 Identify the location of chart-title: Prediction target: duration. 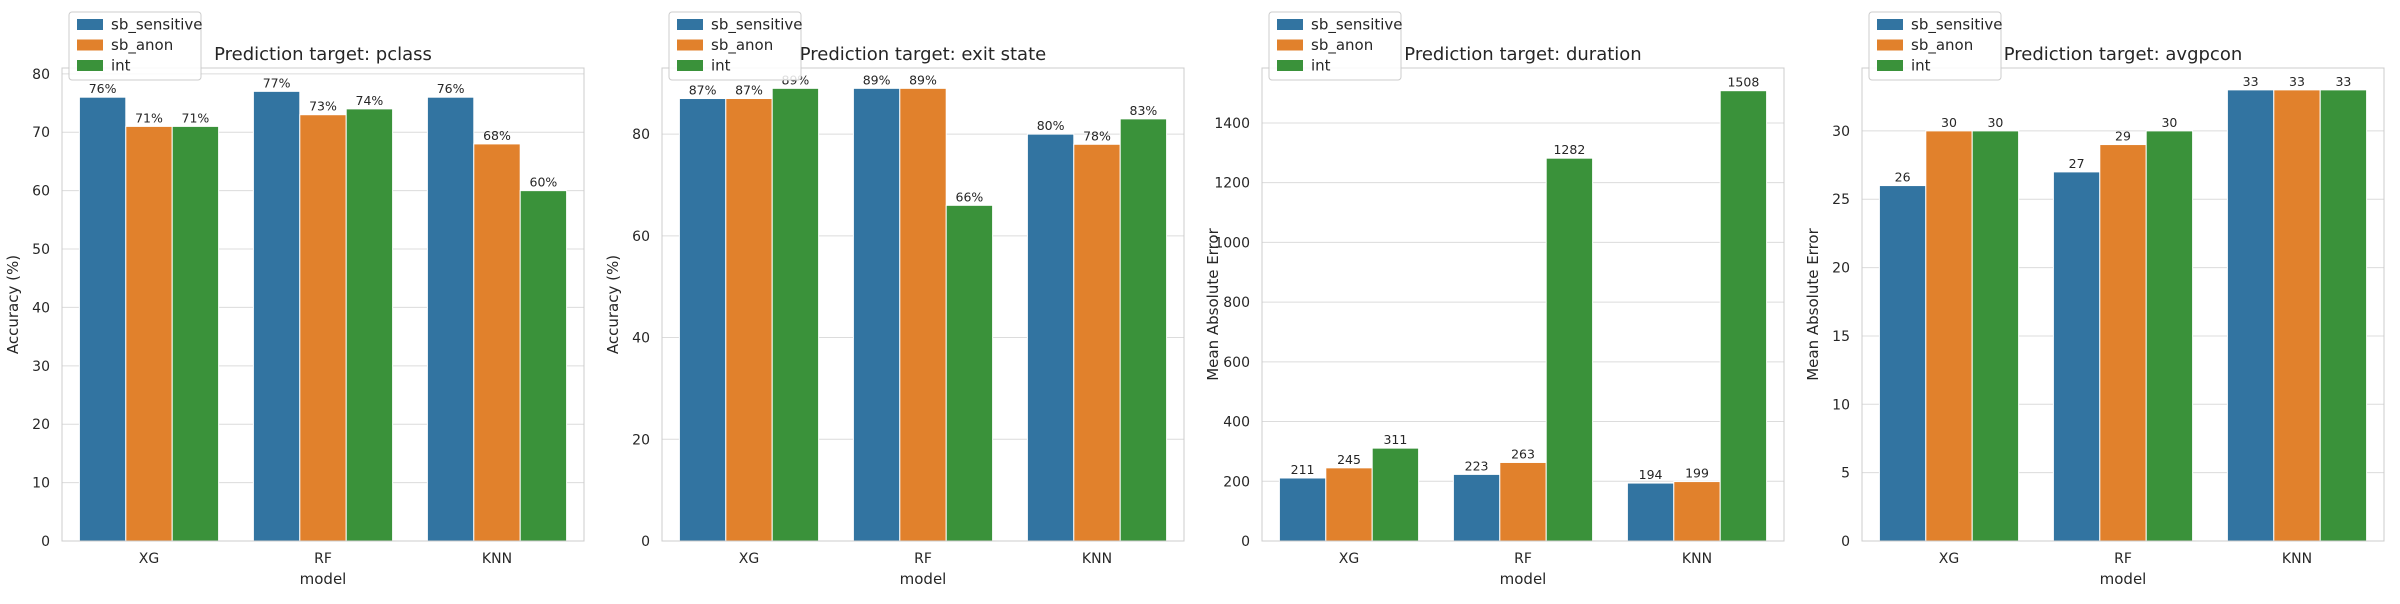
(1522, 54).